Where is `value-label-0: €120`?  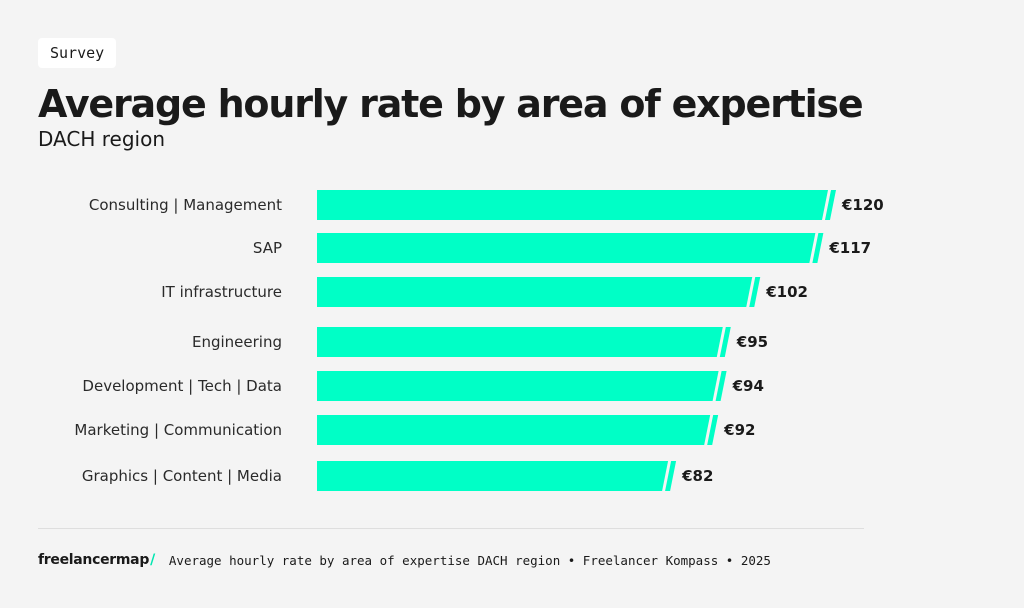
value-label-0: €120 is located at coordinates (862, 205).